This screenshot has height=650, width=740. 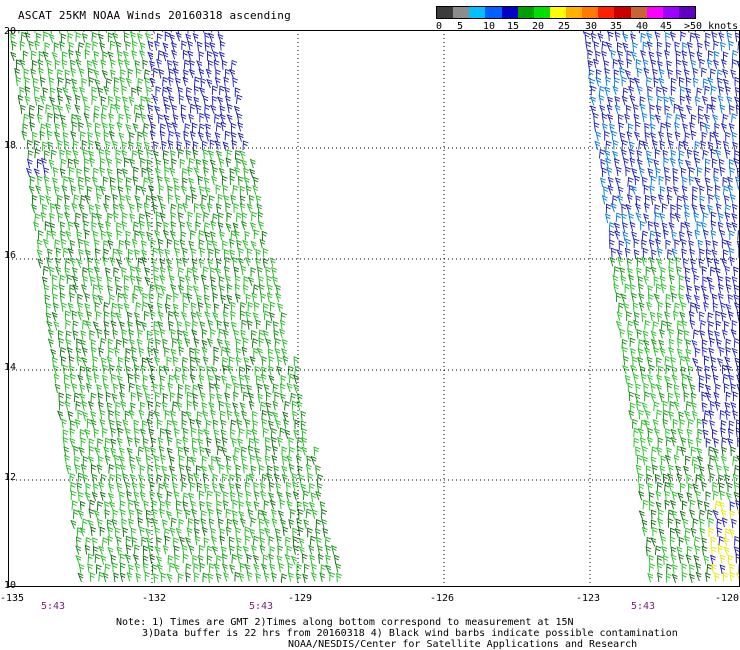 I want to click on longitude-label: -132, so click(x=154, y=598).